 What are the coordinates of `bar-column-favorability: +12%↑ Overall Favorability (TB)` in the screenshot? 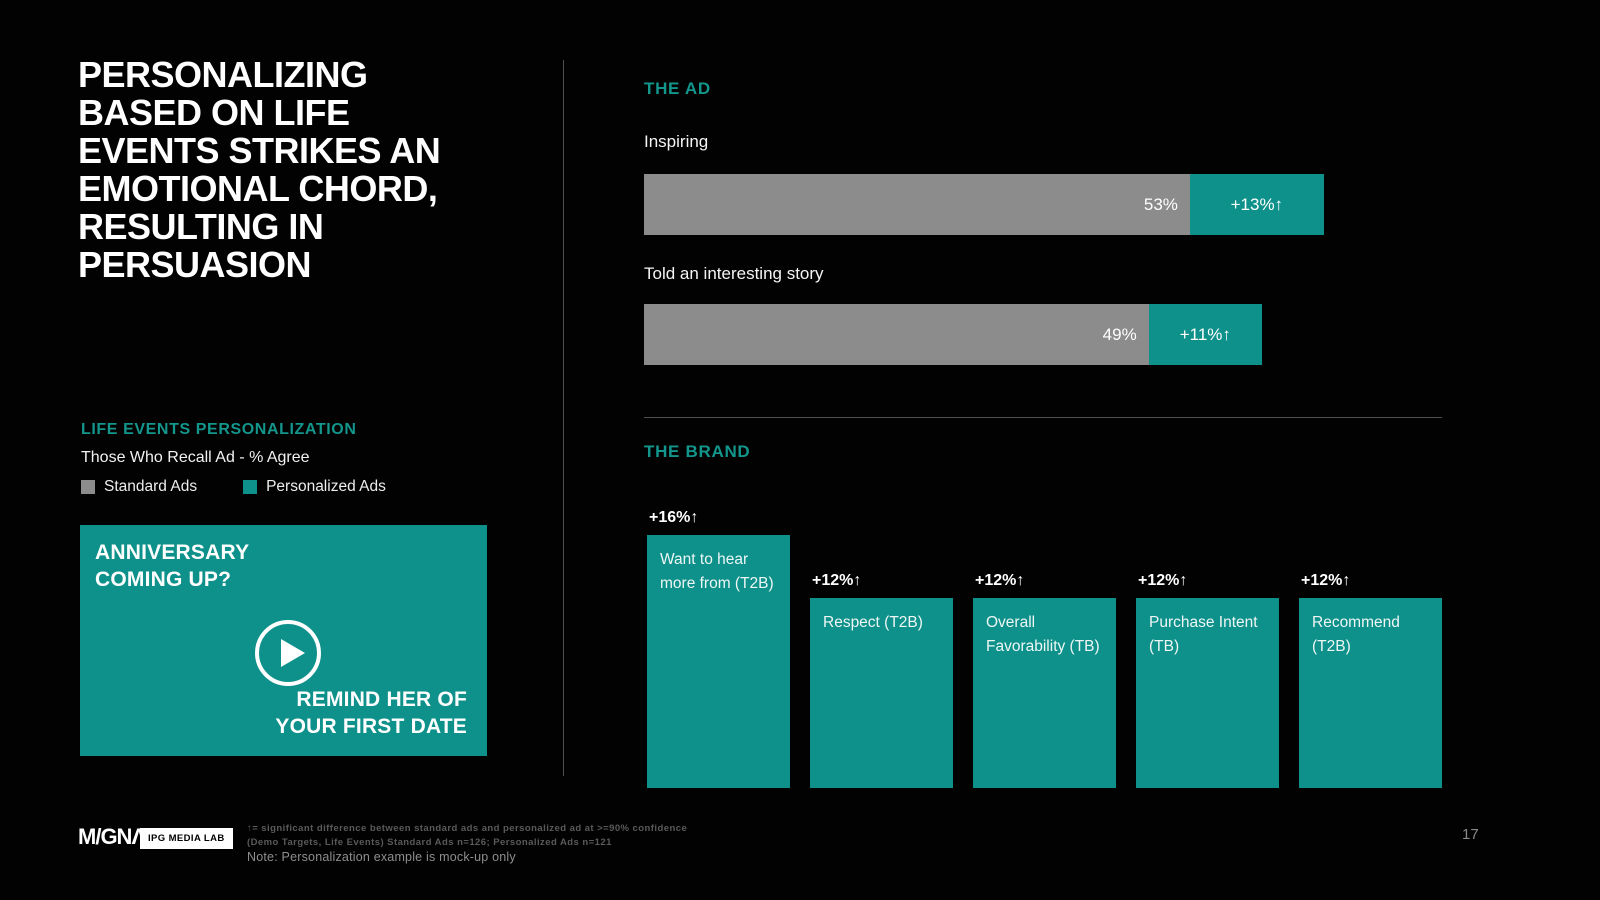 It's located at (1044, 680).